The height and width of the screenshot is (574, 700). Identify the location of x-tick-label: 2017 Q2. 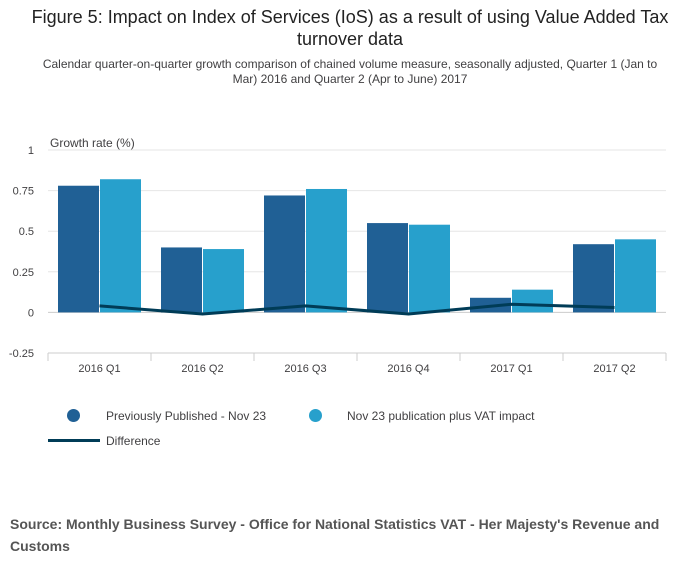
(614, 369).